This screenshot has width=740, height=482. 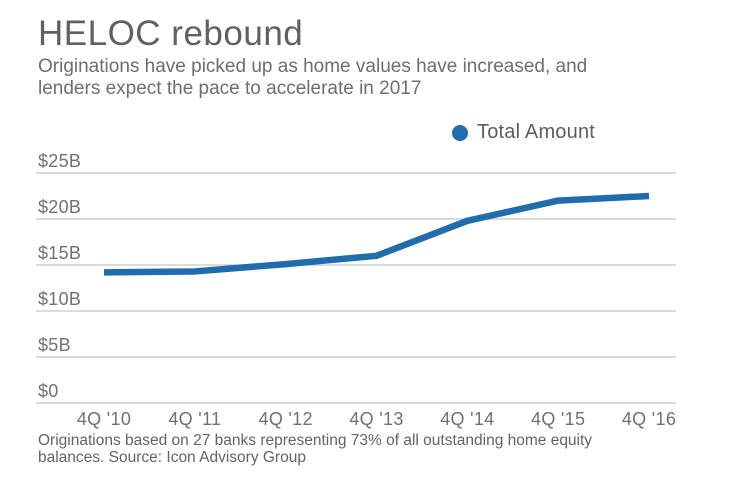 What do you see at coordinates (60, 161) in the screenshot?
I see `y-axis-tick-label: $25B` at bounding box center [60, 161].